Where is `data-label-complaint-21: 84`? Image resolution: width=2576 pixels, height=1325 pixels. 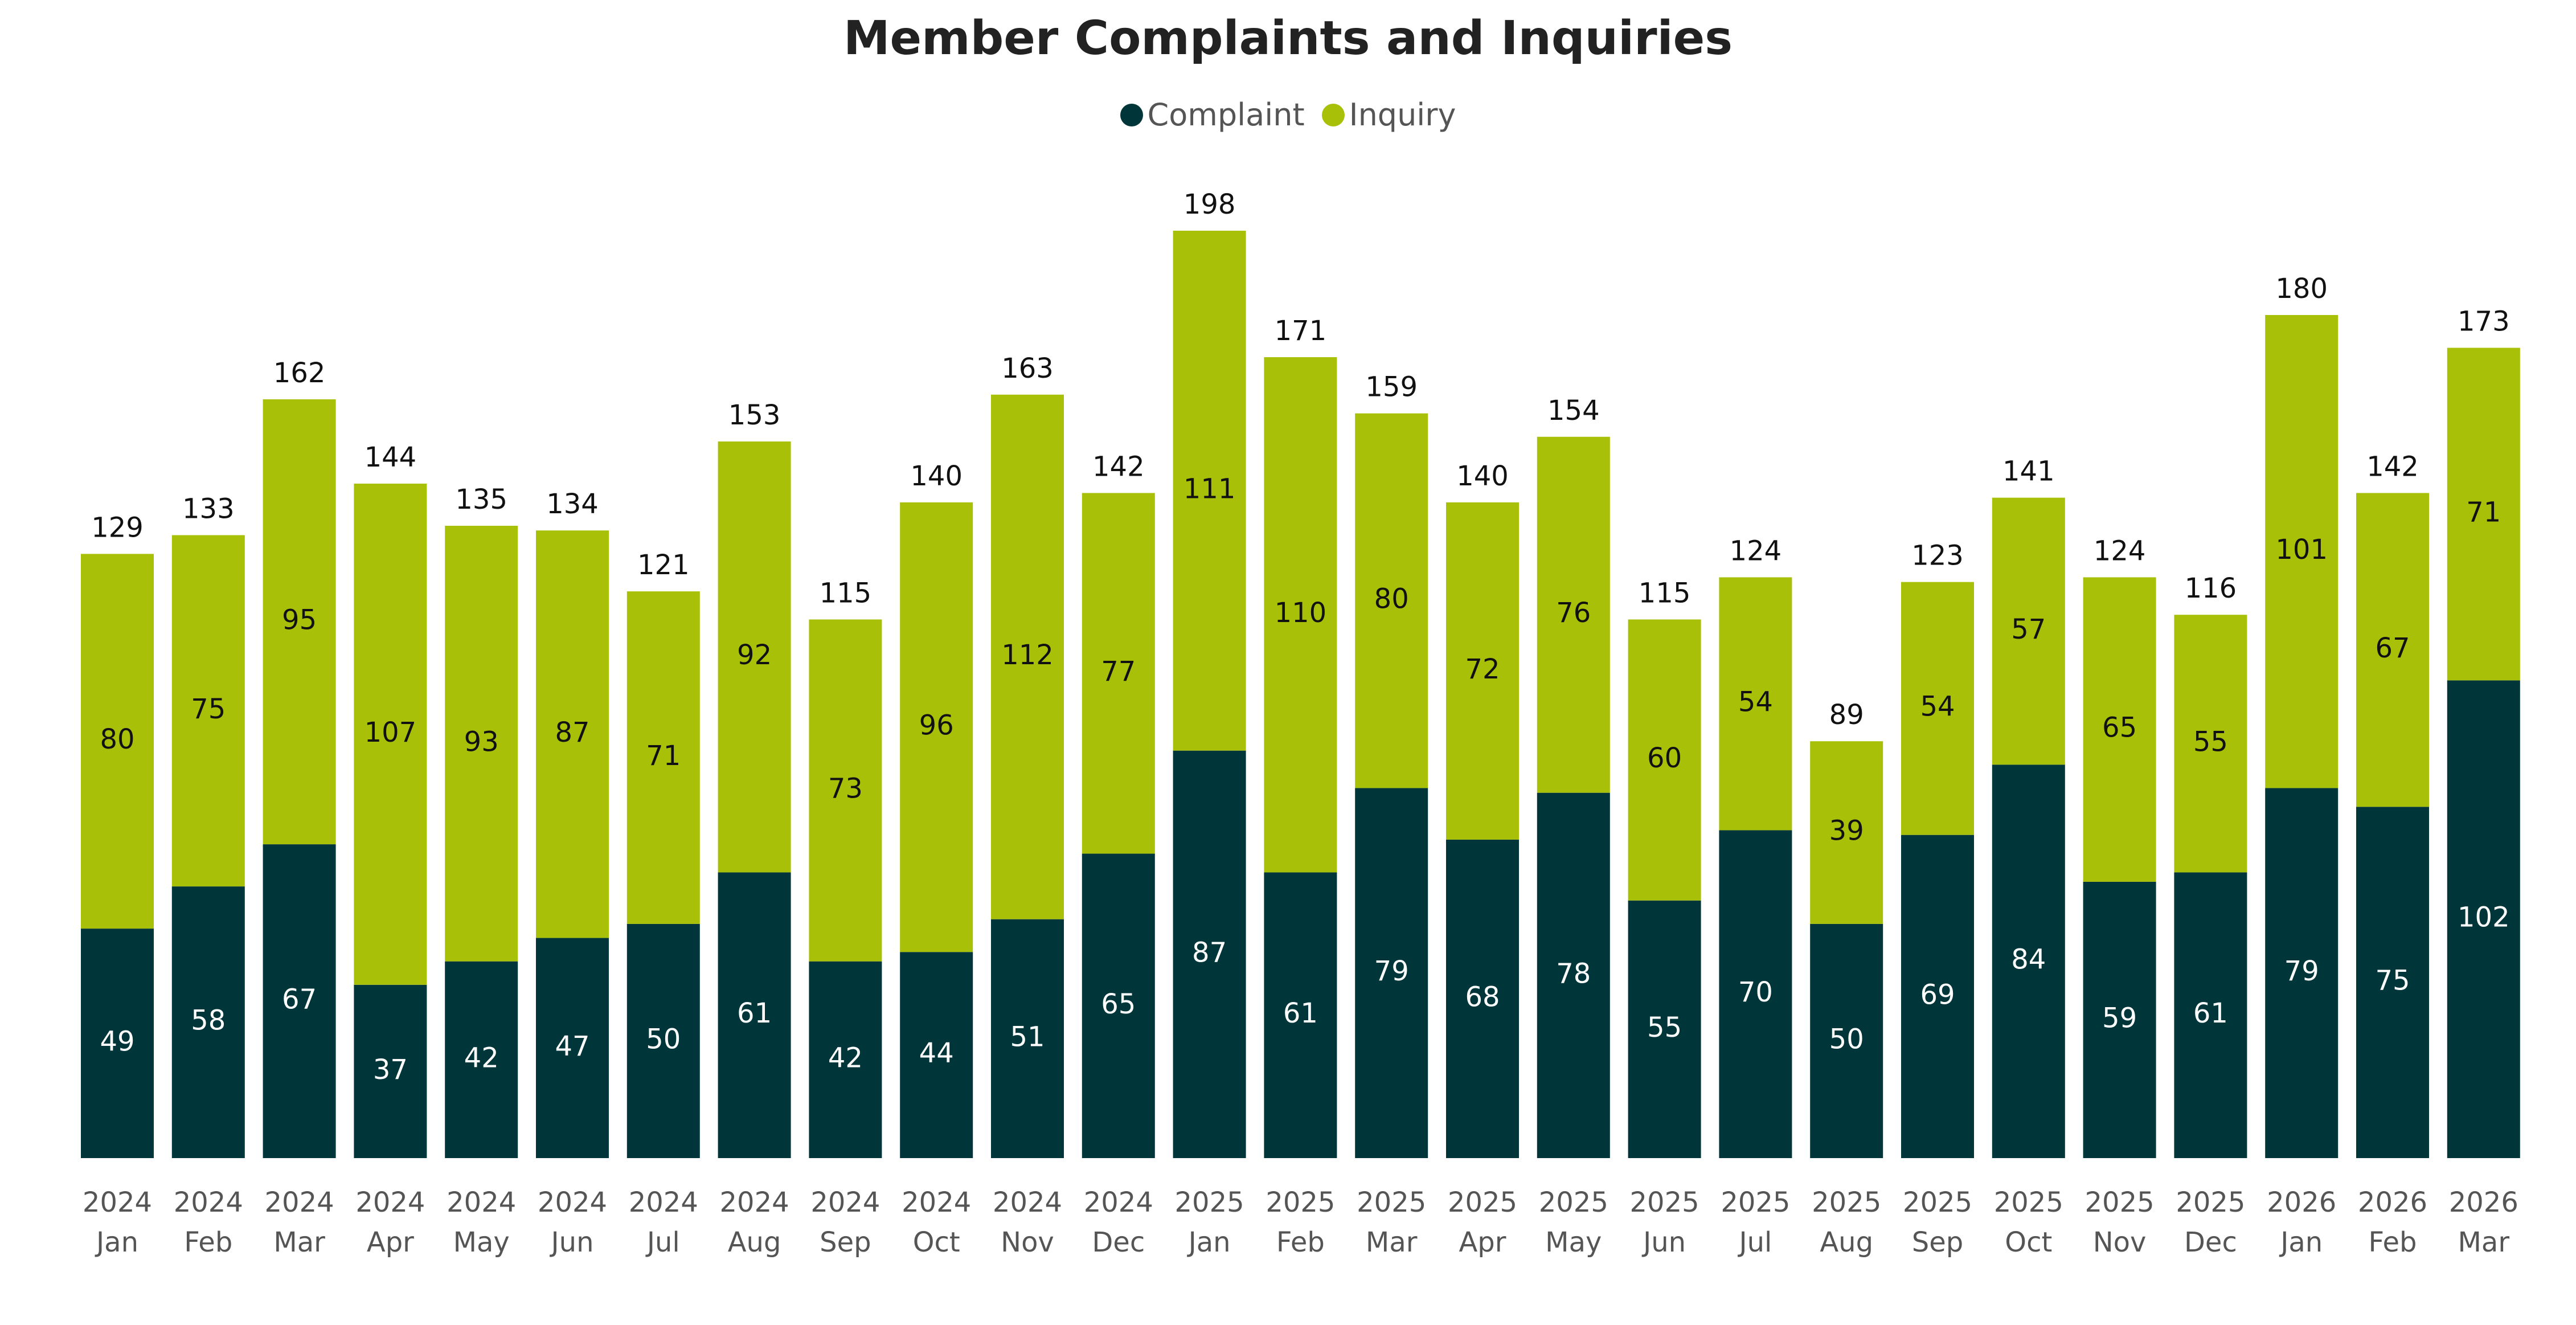
data-label-complaint-21: 84 is located at coordinates (2028, 960).